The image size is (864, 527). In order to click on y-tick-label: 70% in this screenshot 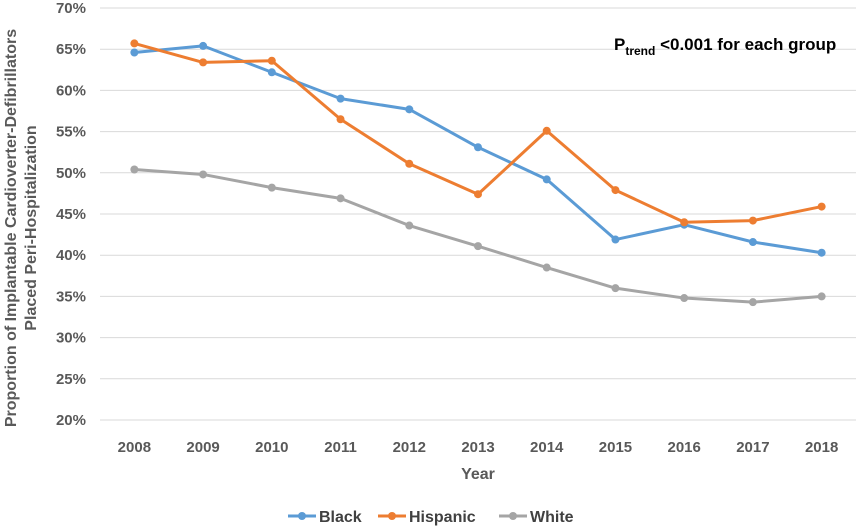, I will do `click(71, 8)`.